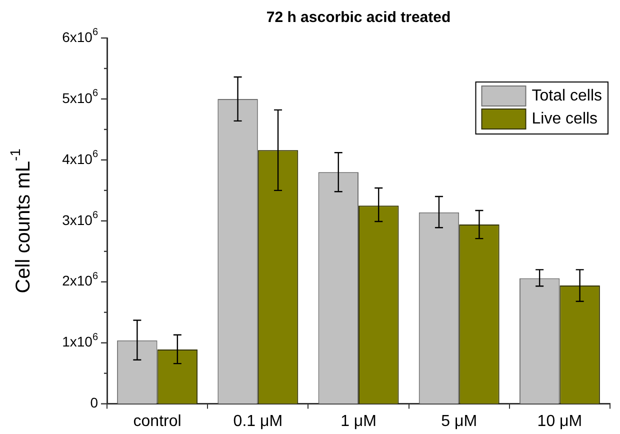  I want to click on x-tick-label: 0.1 μM, so click(258, 421).